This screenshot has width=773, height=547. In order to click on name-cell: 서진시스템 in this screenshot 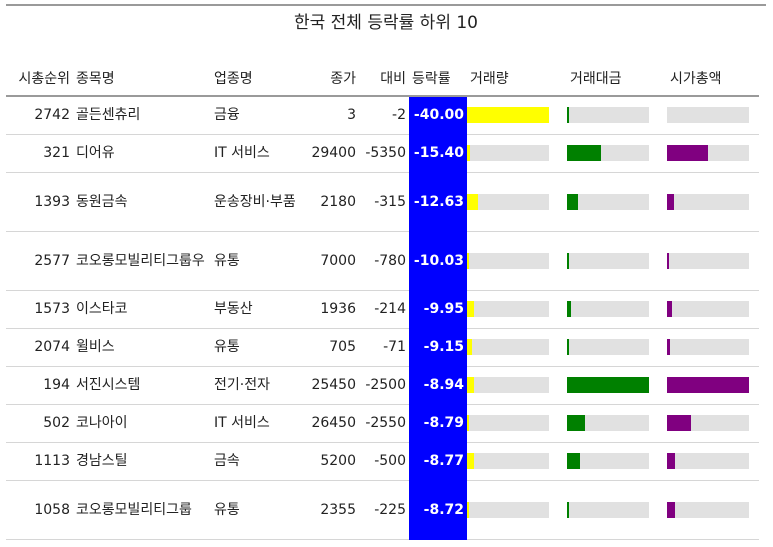, I will do `click(142, 385)`.